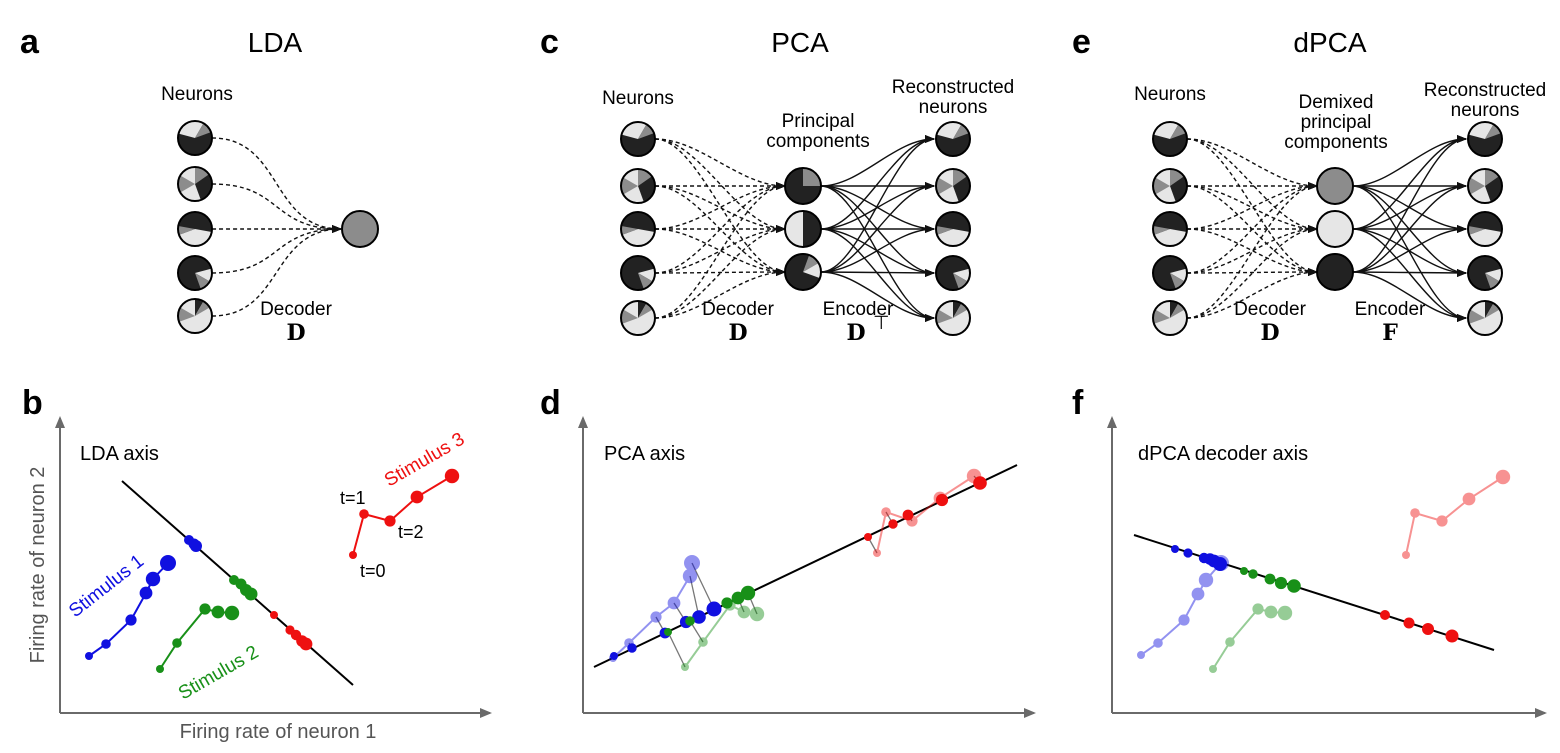  I want to click on stimulus-1-trajectory, so click(1183, 607).